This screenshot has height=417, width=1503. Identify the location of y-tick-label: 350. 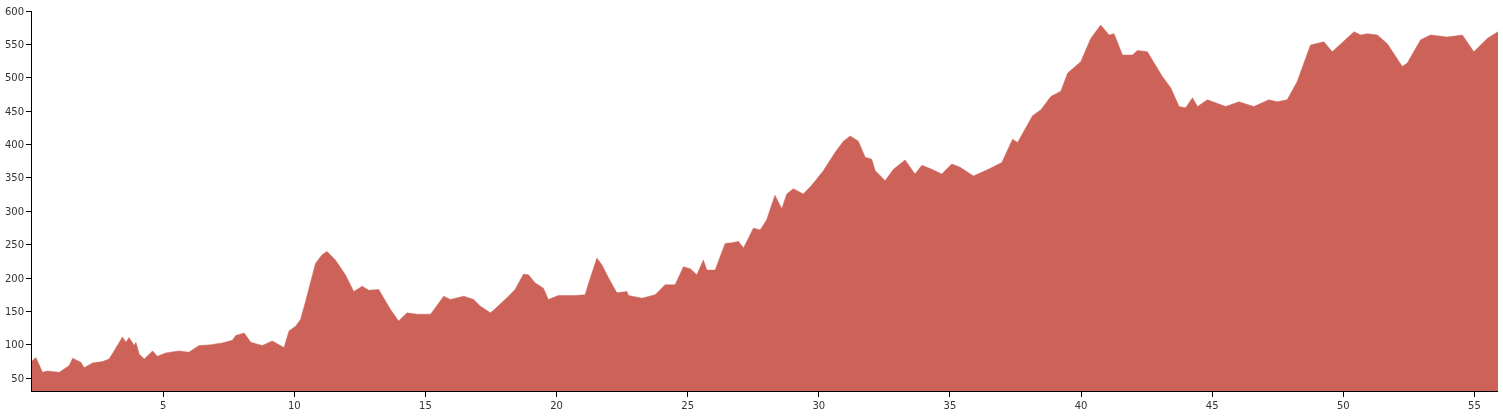
(14, 178).